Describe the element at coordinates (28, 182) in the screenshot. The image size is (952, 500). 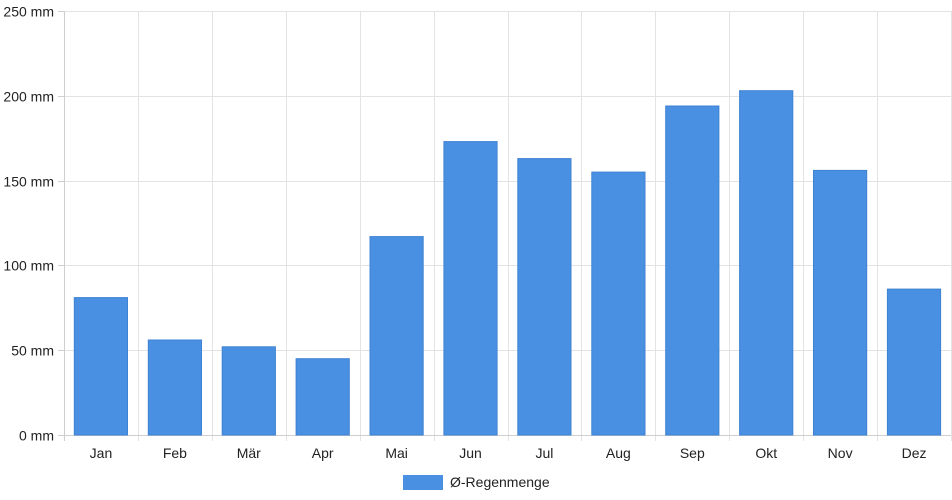
I see `y-tick-label: 150 mm` at that location.